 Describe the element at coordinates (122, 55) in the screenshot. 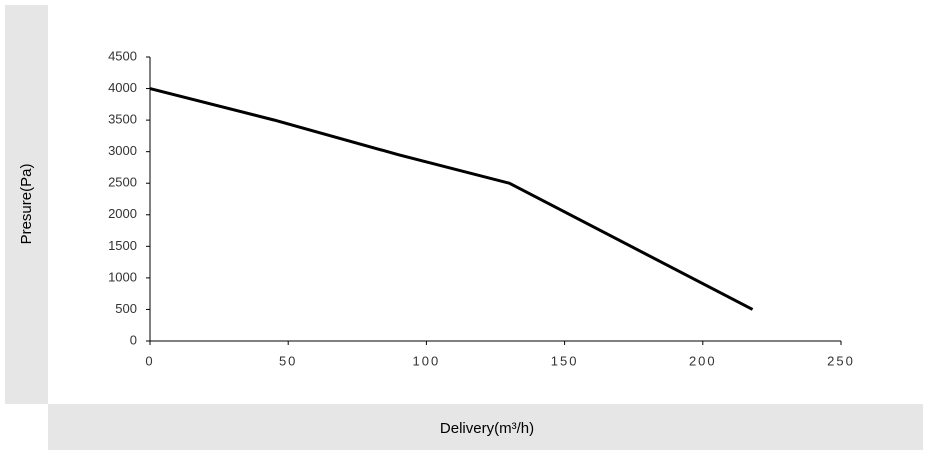

I see `y-tick-label: 4500` at that location.